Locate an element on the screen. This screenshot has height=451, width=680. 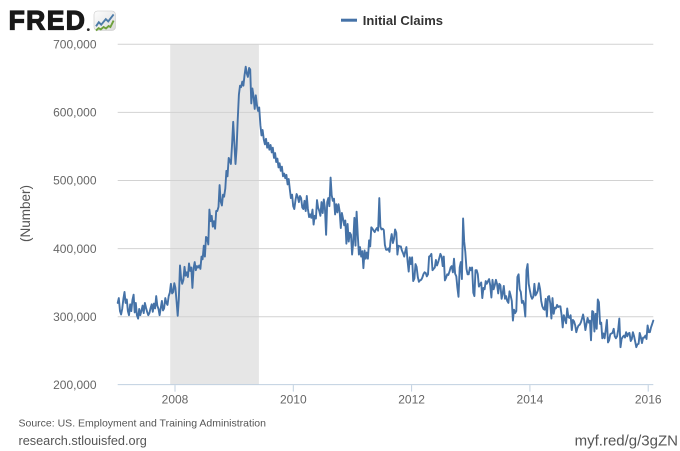
svg-text: research.stlouisfed.org is located at coordinates (83, 441).